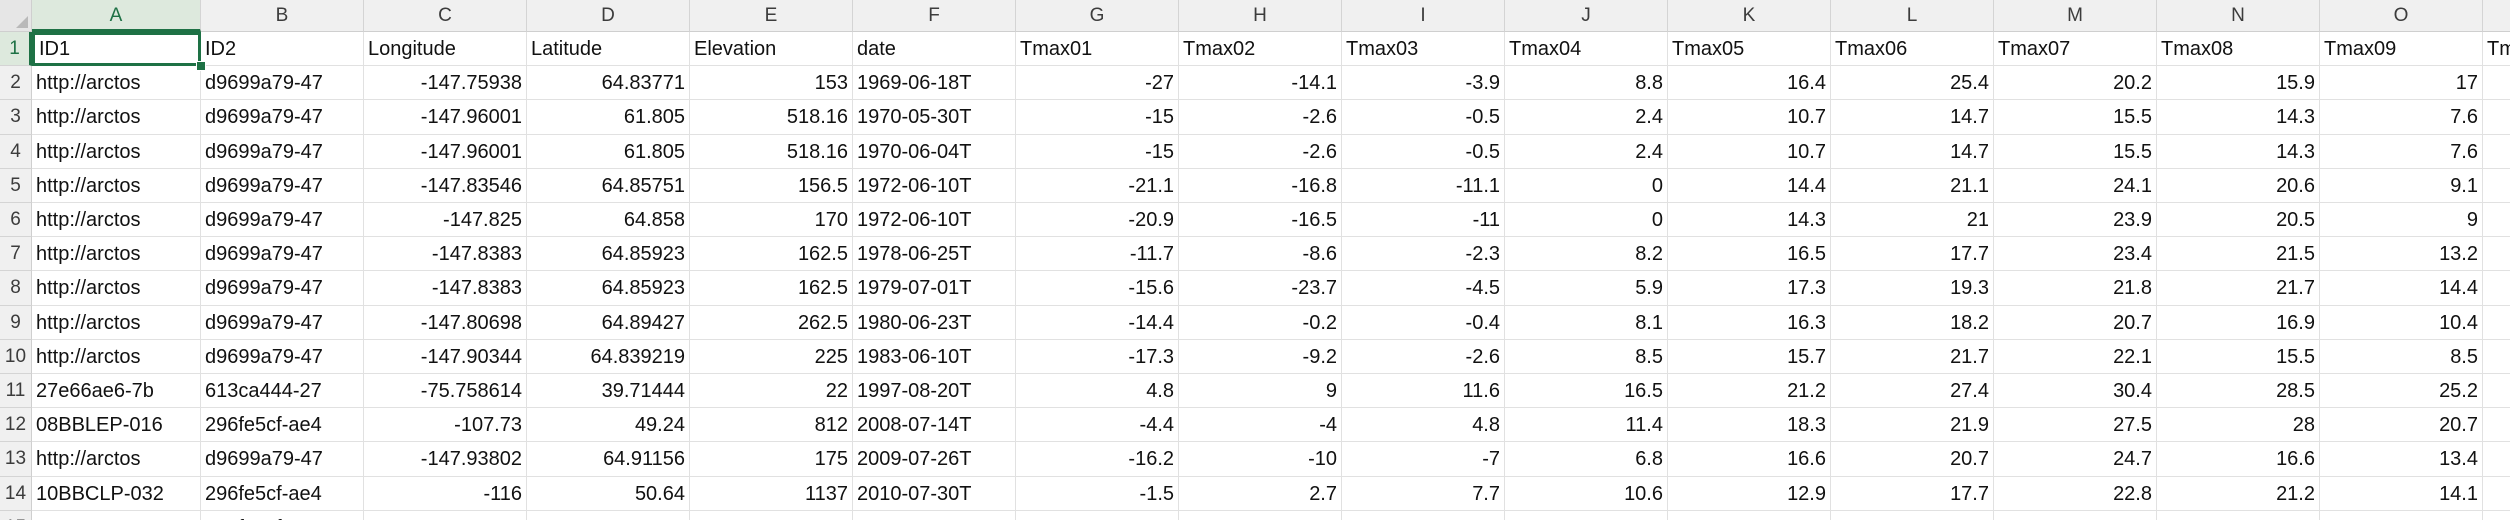 The width and height of the screenshot is (2510, 520). Describe the element at coordinates (608, 288) in the screenshot. I see `cell-D8: 64.85923` at that location.